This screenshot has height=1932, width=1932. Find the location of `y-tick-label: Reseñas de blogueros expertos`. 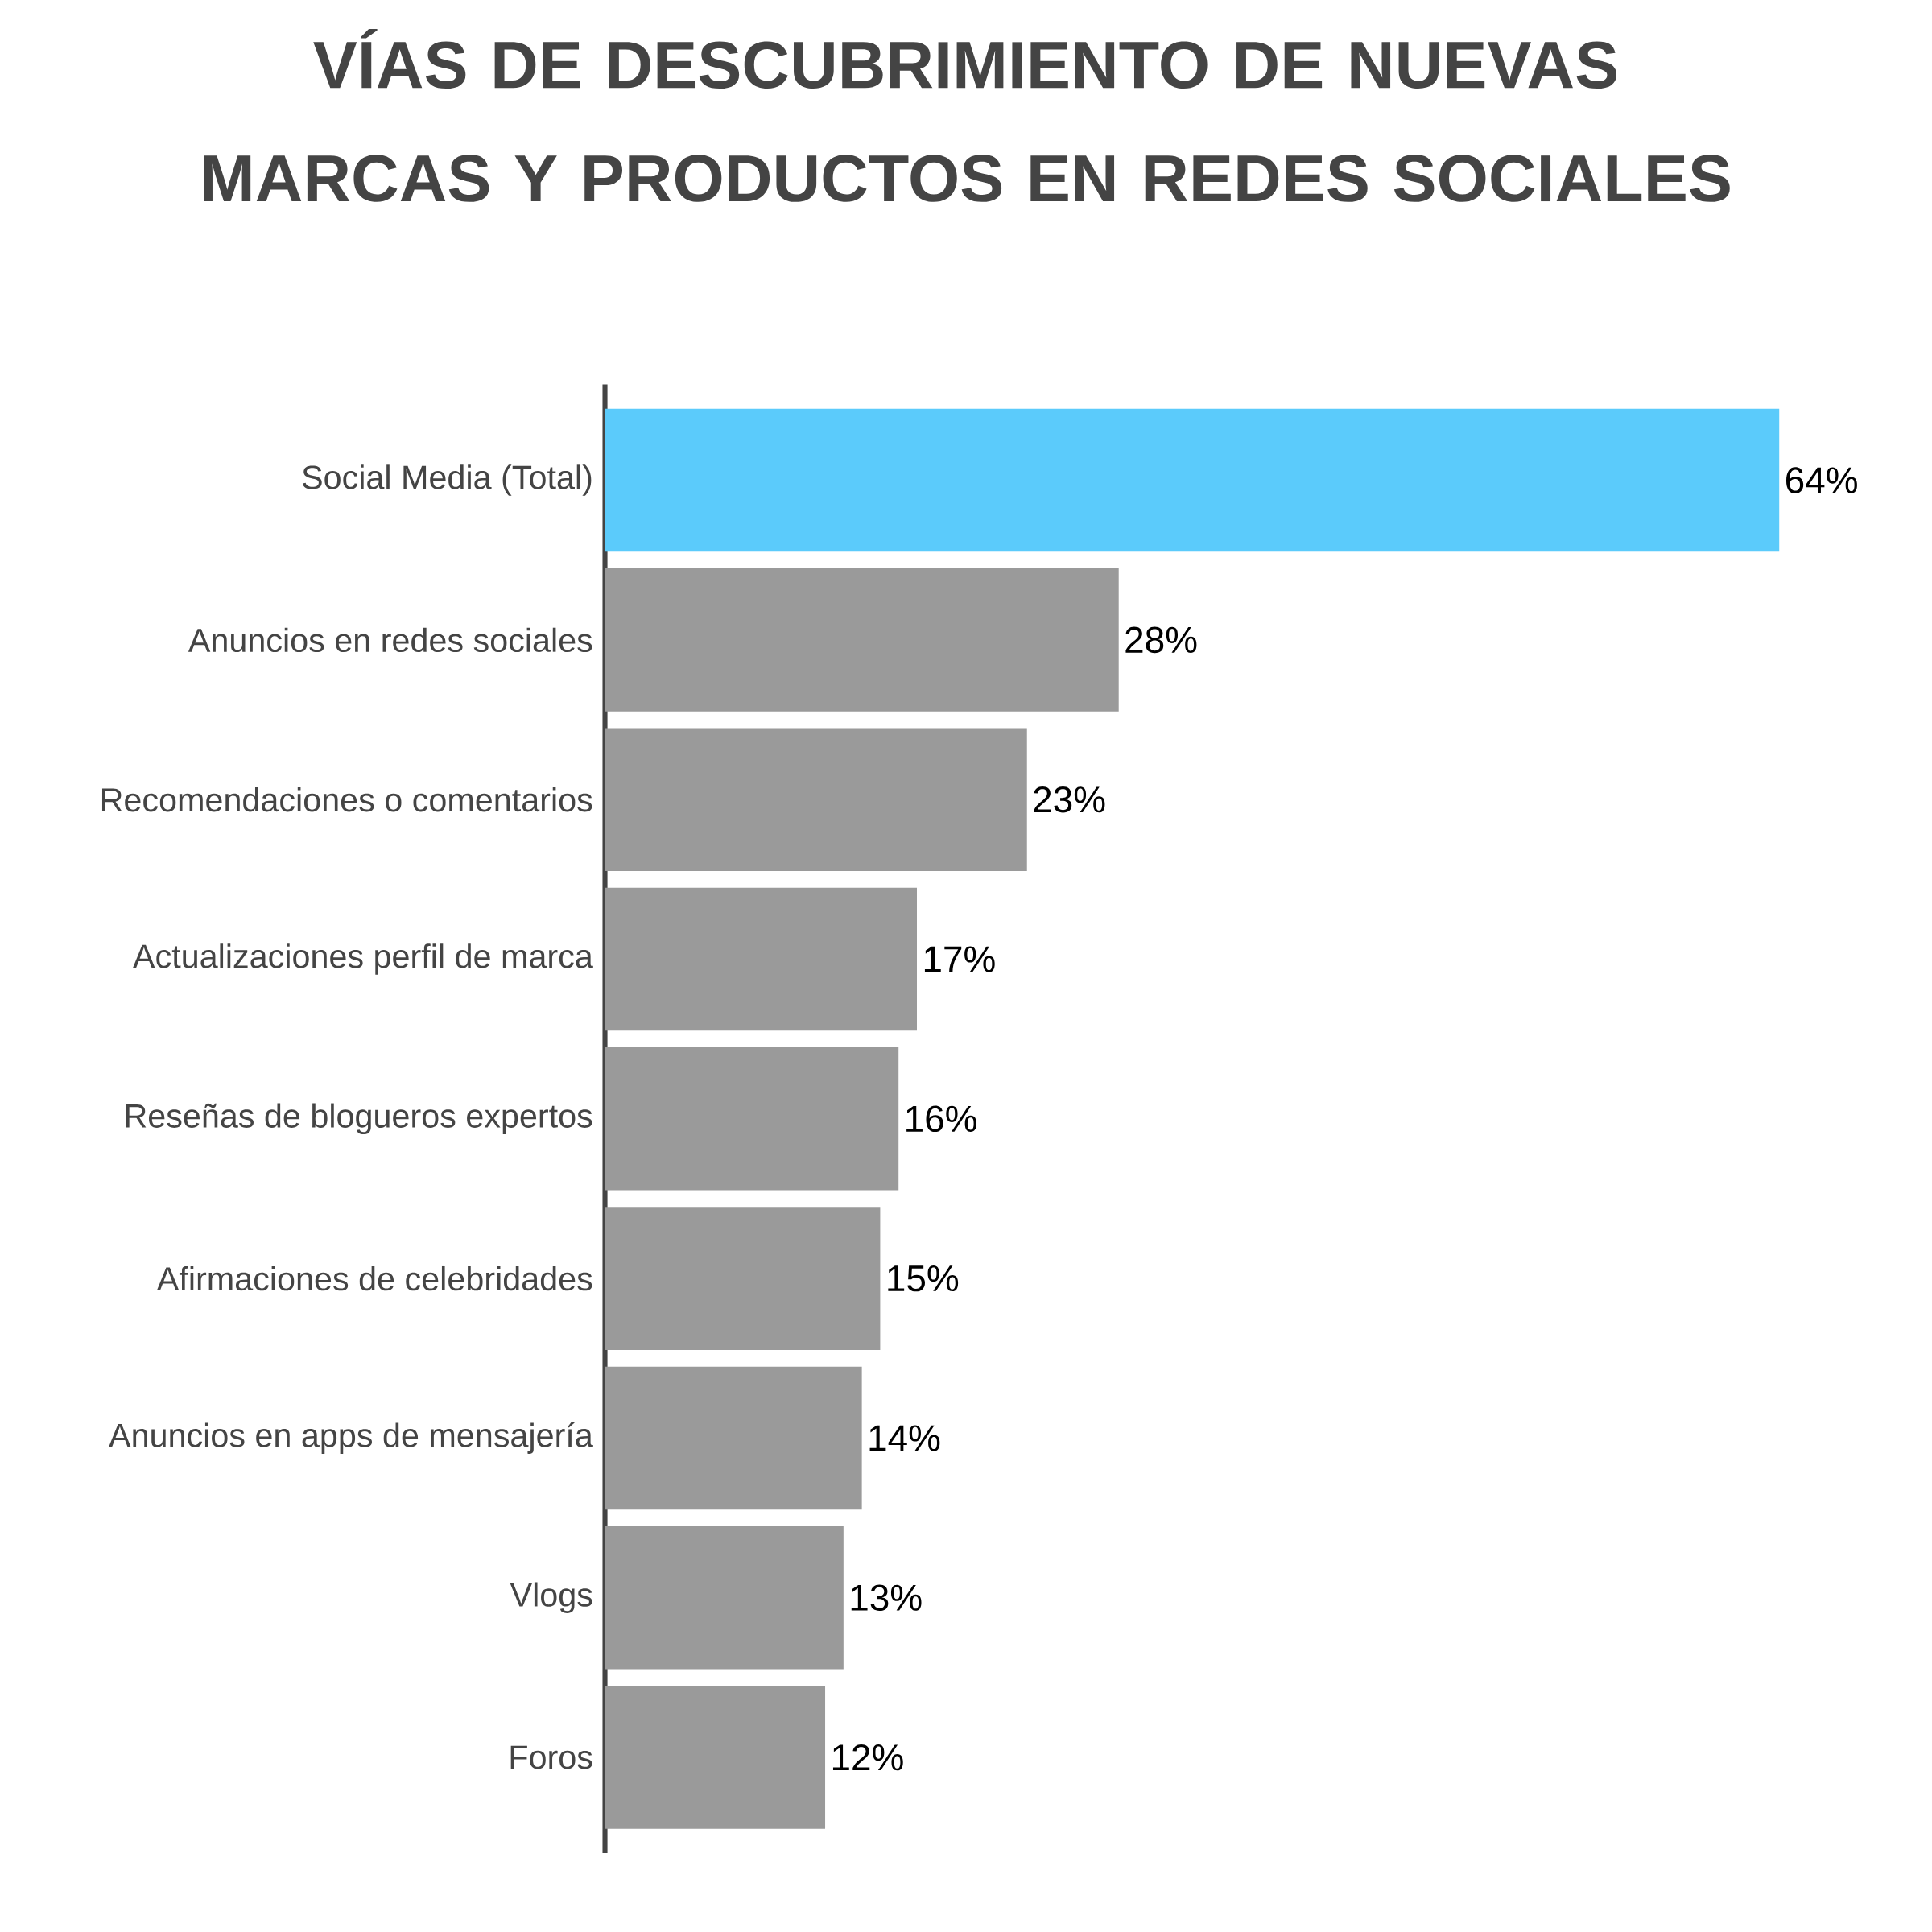

y-tick-label: Reseñas de blogueros expertos is located at coordinates (359, 1119).